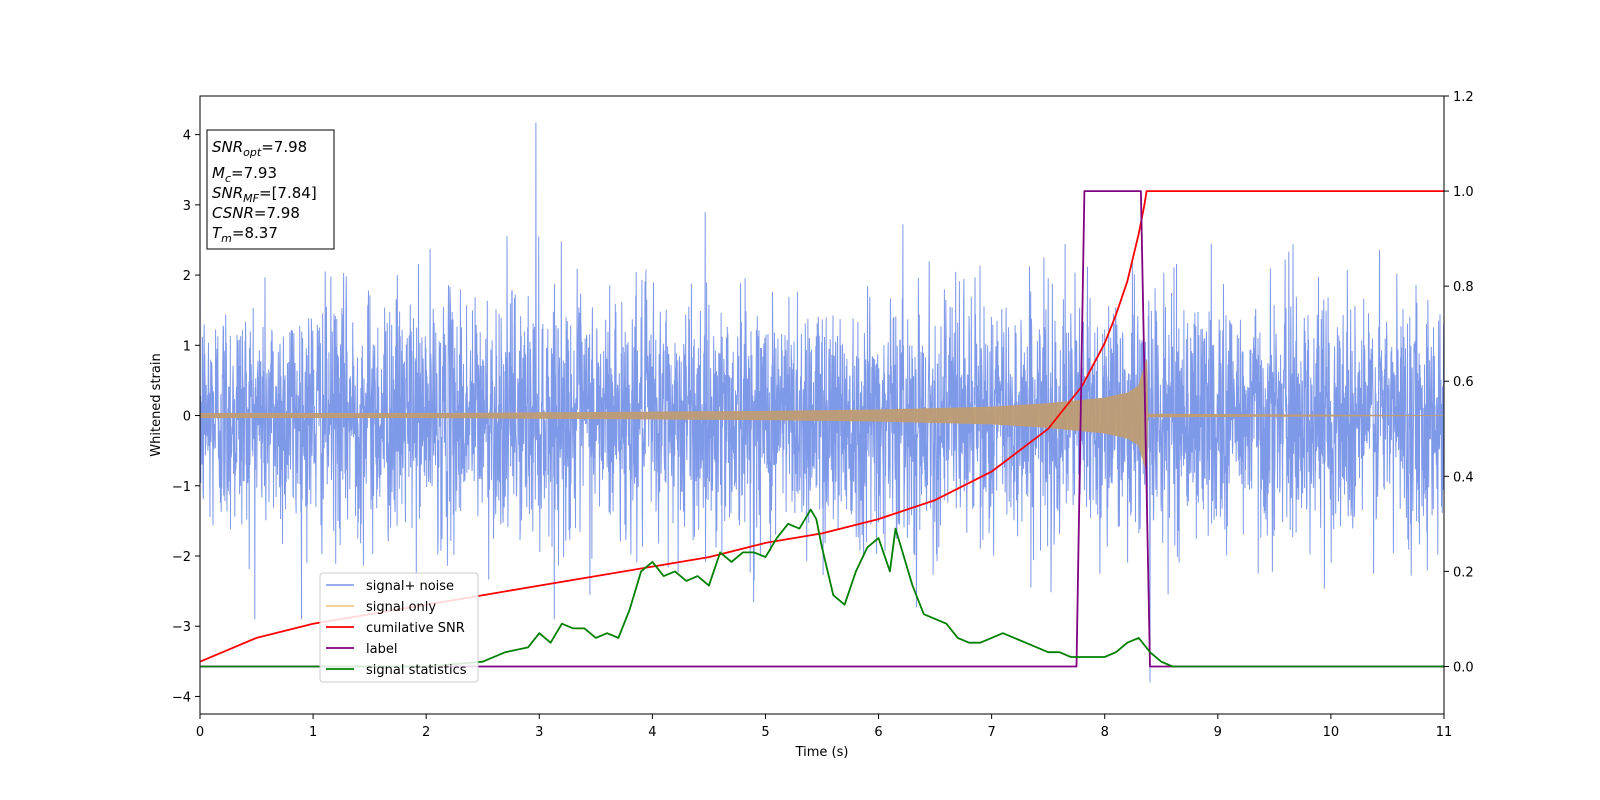 The image size is (1600, 800). I want to click on x-tick-label: 5, so click(765, 732).